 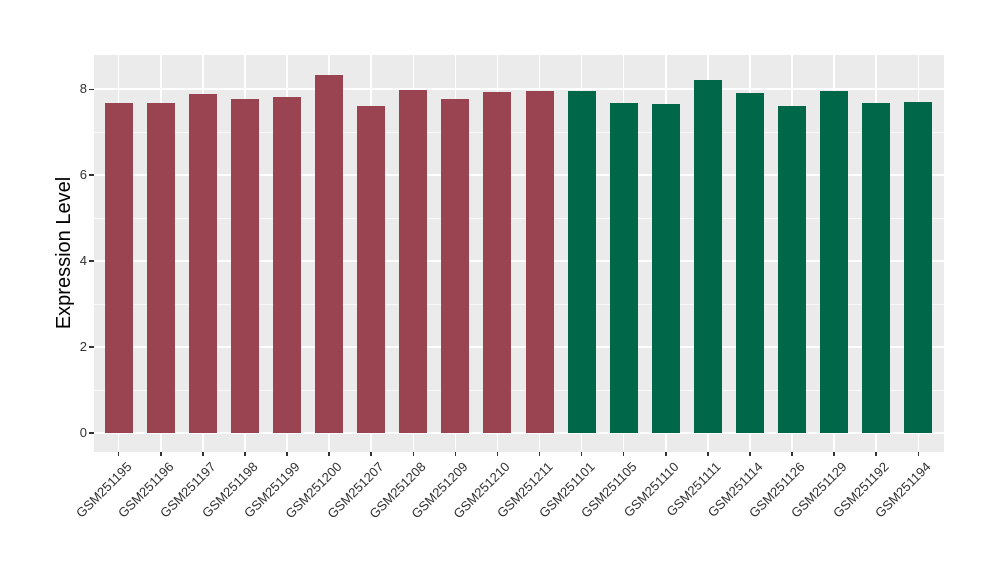 What do you see at coordinates (83, 347) in the screenshot?
I see `y-tick-label-2: 2` at bounding box center [83, 347].